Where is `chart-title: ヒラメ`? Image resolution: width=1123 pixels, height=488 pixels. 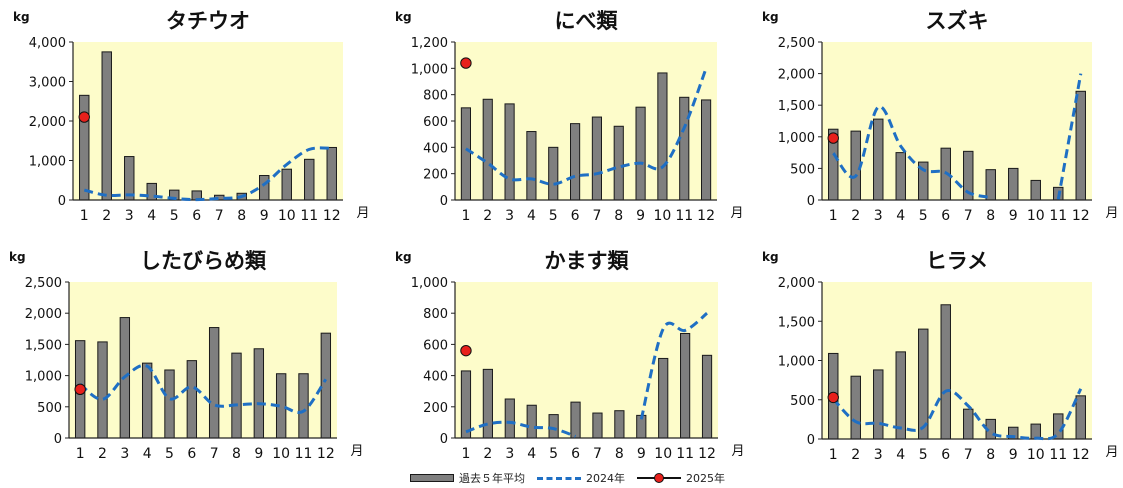
chart-title: ヒラメ is located at coordinates (957, 261).